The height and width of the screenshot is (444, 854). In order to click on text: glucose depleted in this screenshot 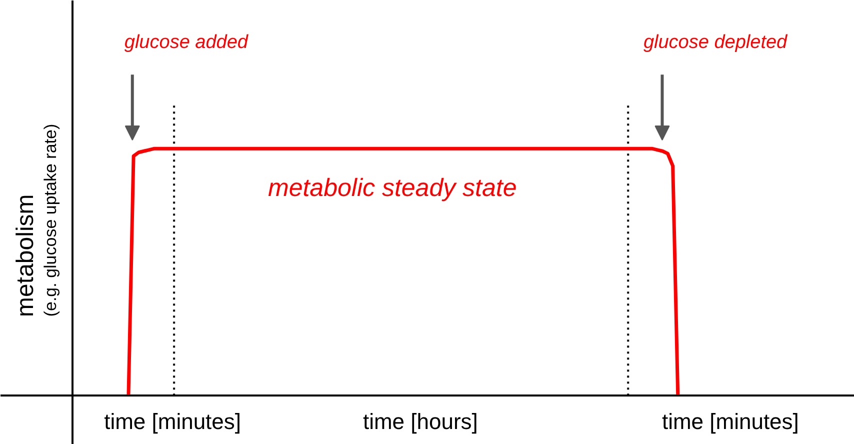, I will do `click(716, 42)`.